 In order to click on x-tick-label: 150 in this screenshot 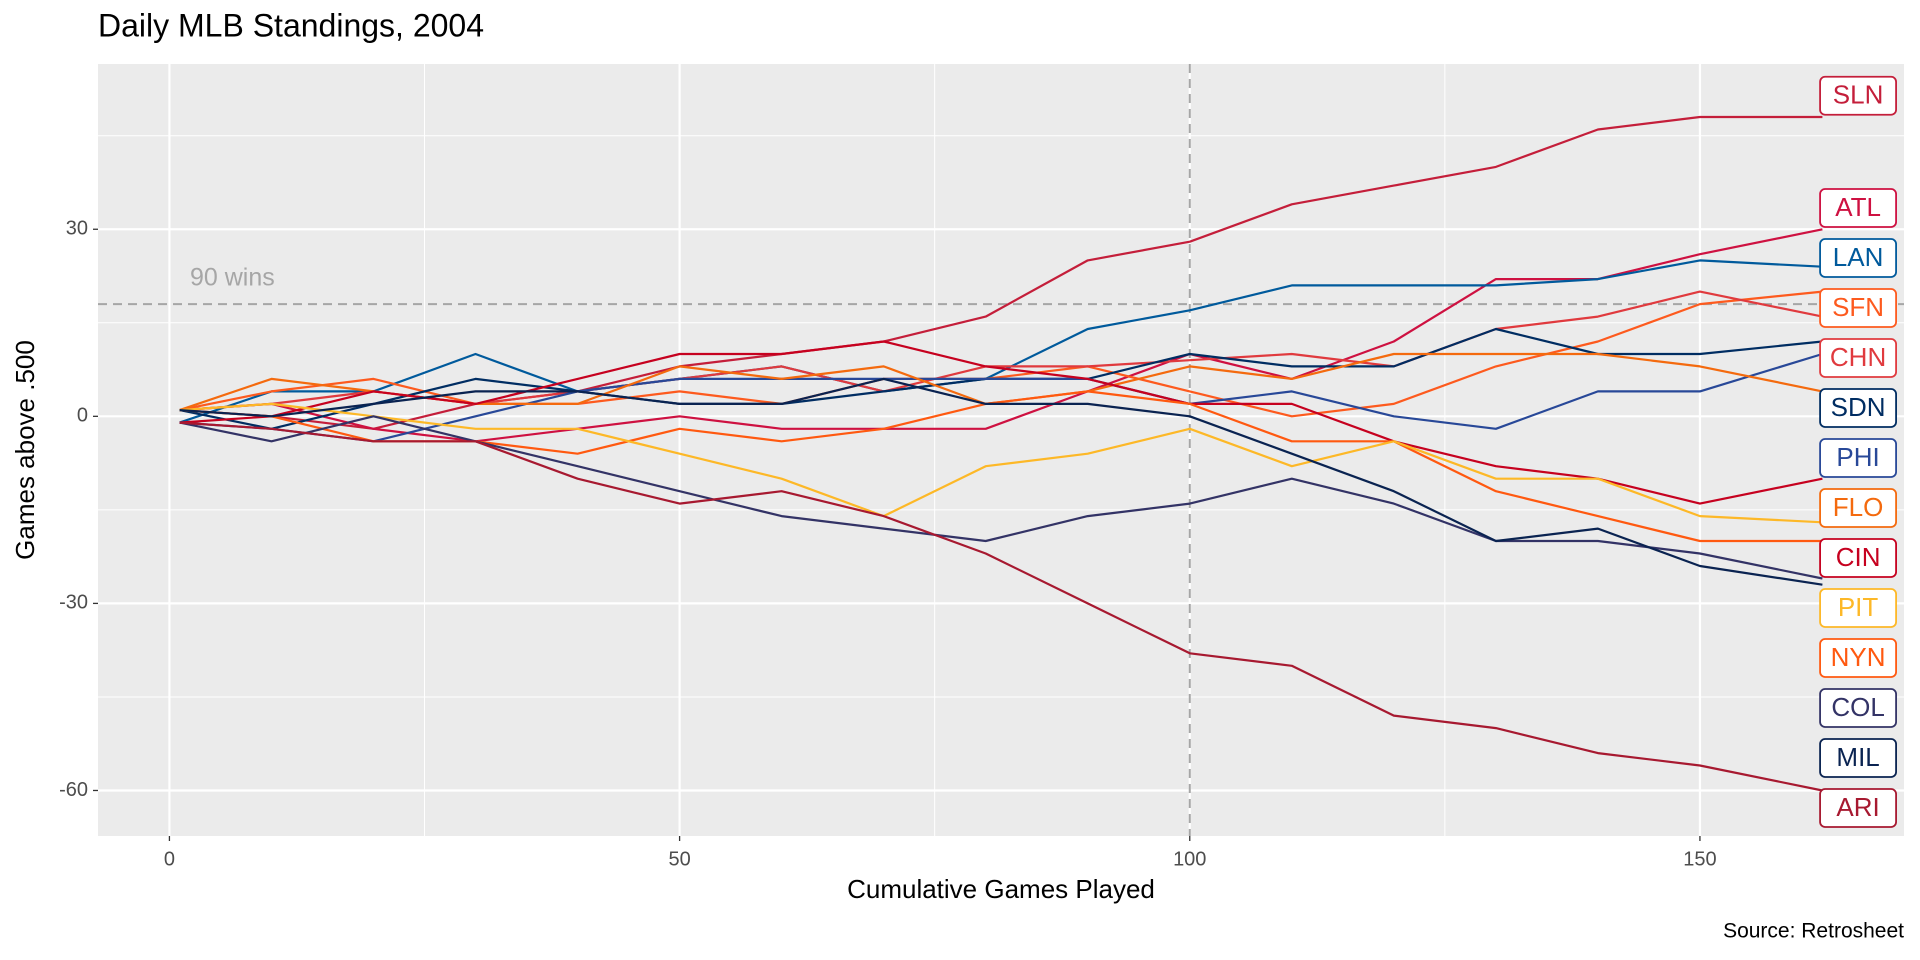, I will do `click(1699, 859)`.